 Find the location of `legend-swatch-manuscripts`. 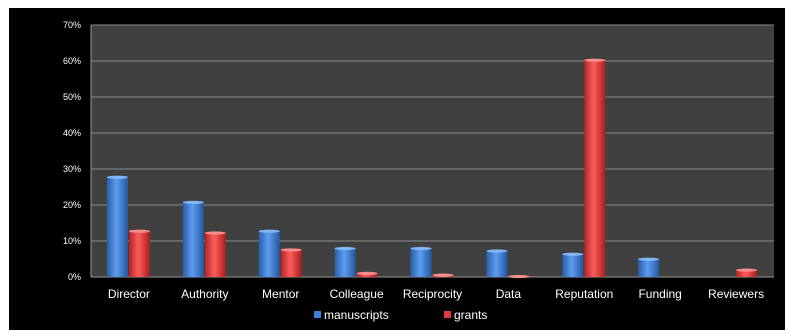

legend-swatch-manuscripts is located at coordinates (317, 314).